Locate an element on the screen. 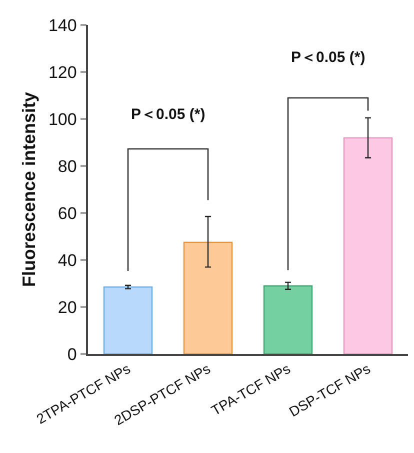 The height and width of the screenshot is (453, 414). y-tick-label: 60 is located at coordinates (67, 213).